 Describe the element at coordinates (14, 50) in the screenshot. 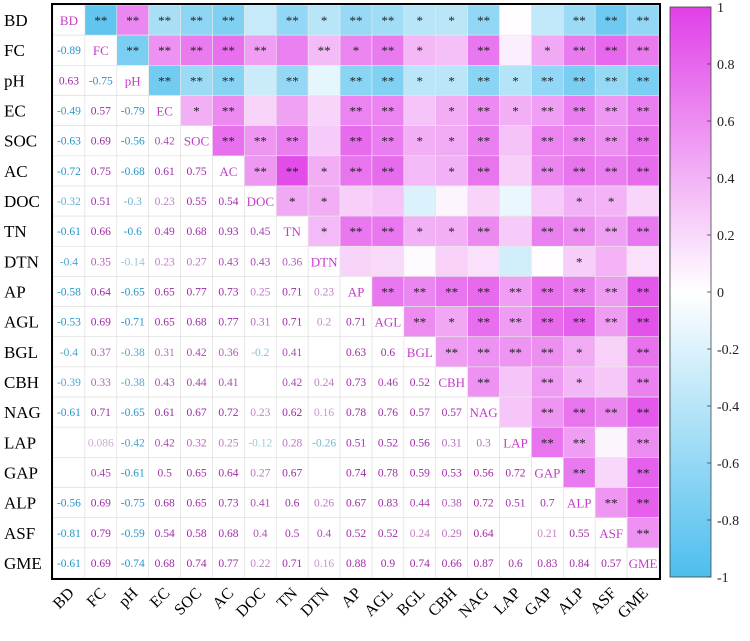

I see `row-label: FC` at that location.